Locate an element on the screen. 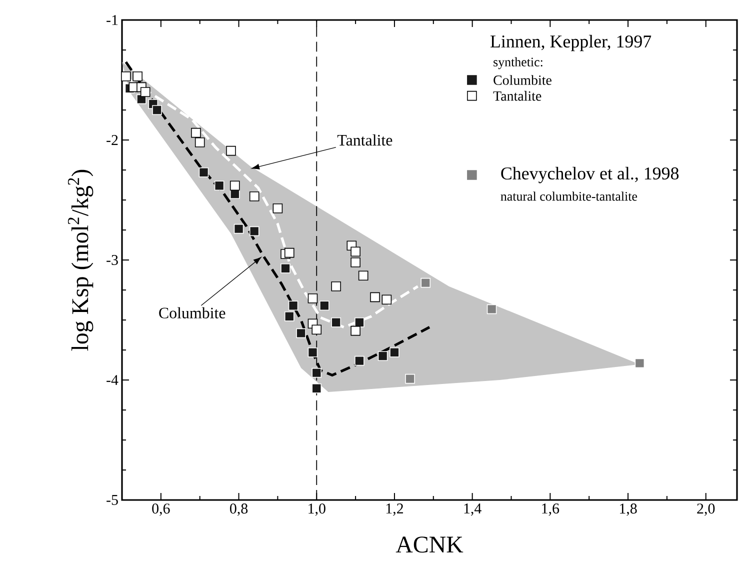 The height and width of the screenshot is (586, 739). x-tick-label: 0,8 is located at coordinates (239, 510).